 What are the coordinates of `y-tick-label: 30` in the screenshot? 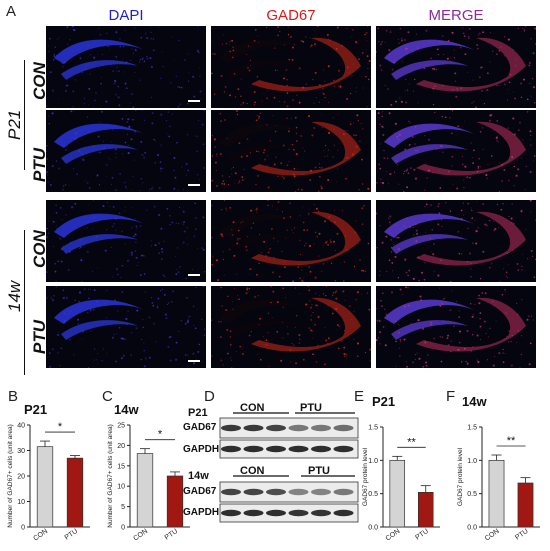 It's located at (21, 451).